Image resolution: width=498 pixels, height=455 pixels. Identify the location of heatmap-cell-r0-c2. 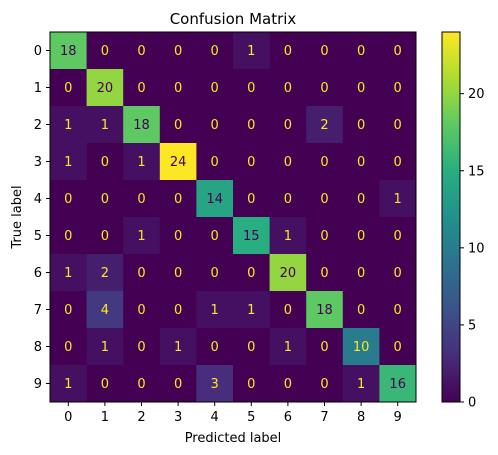
(142, 51).